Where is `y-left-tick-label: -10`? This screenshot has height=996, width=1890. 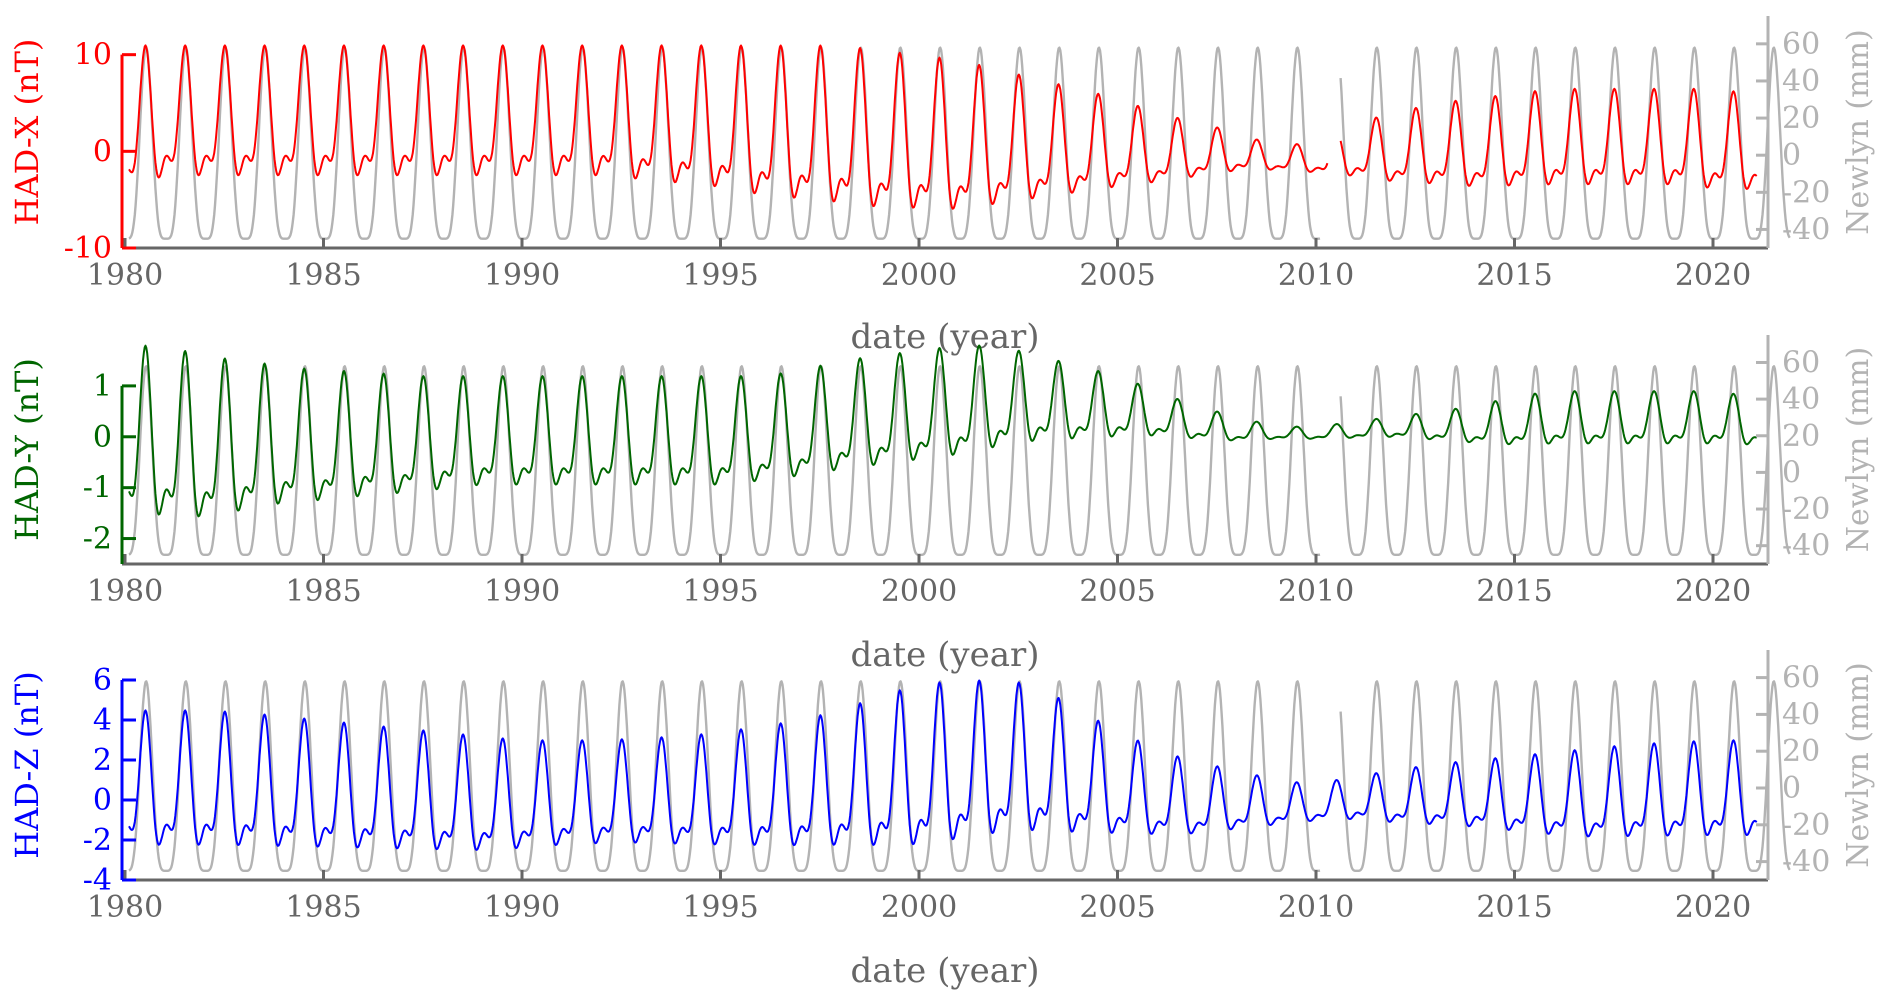
y-left-tick-label: -10 is located at coordinates (88, 248).